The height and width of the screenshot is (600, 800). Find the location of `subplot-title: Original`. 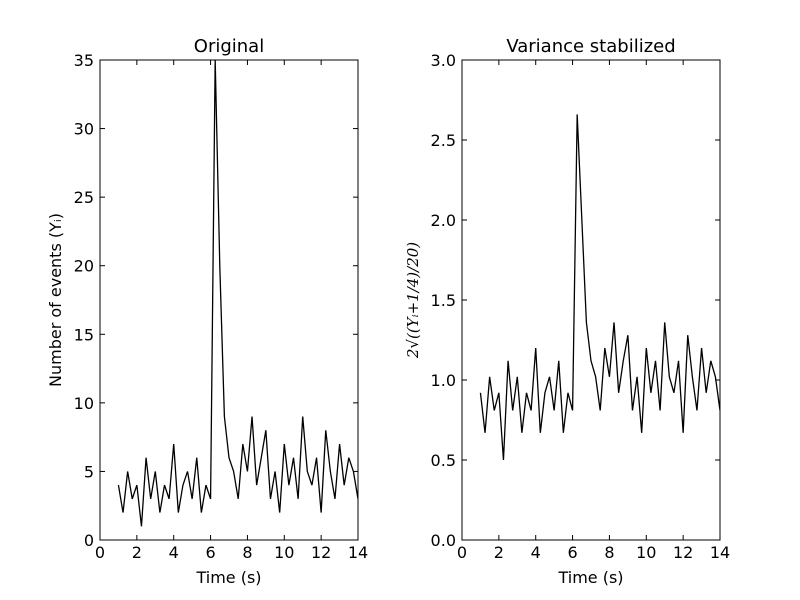

subplot-title: Original is located at coordinates (229, 46).